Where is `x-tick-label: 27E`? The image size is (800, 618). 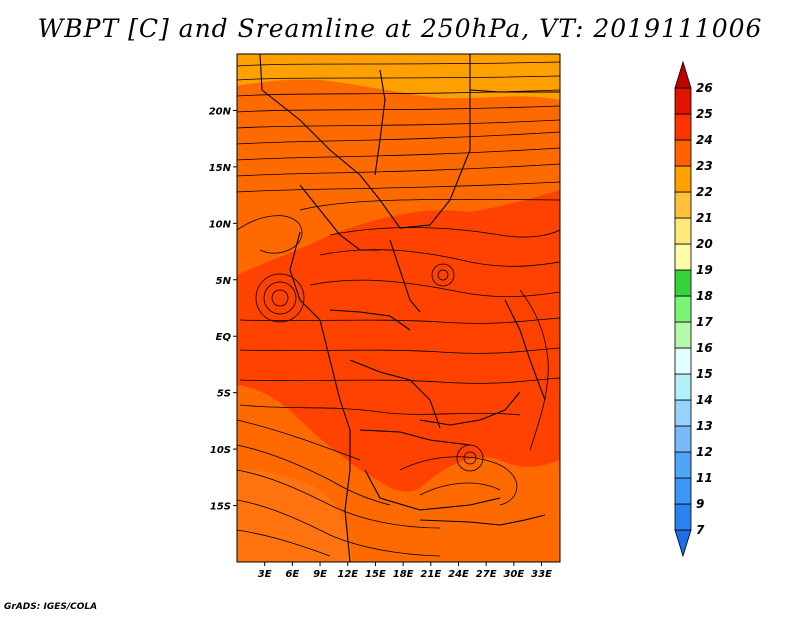
x-tick-label: 27E is located at coordinates (486, 574).